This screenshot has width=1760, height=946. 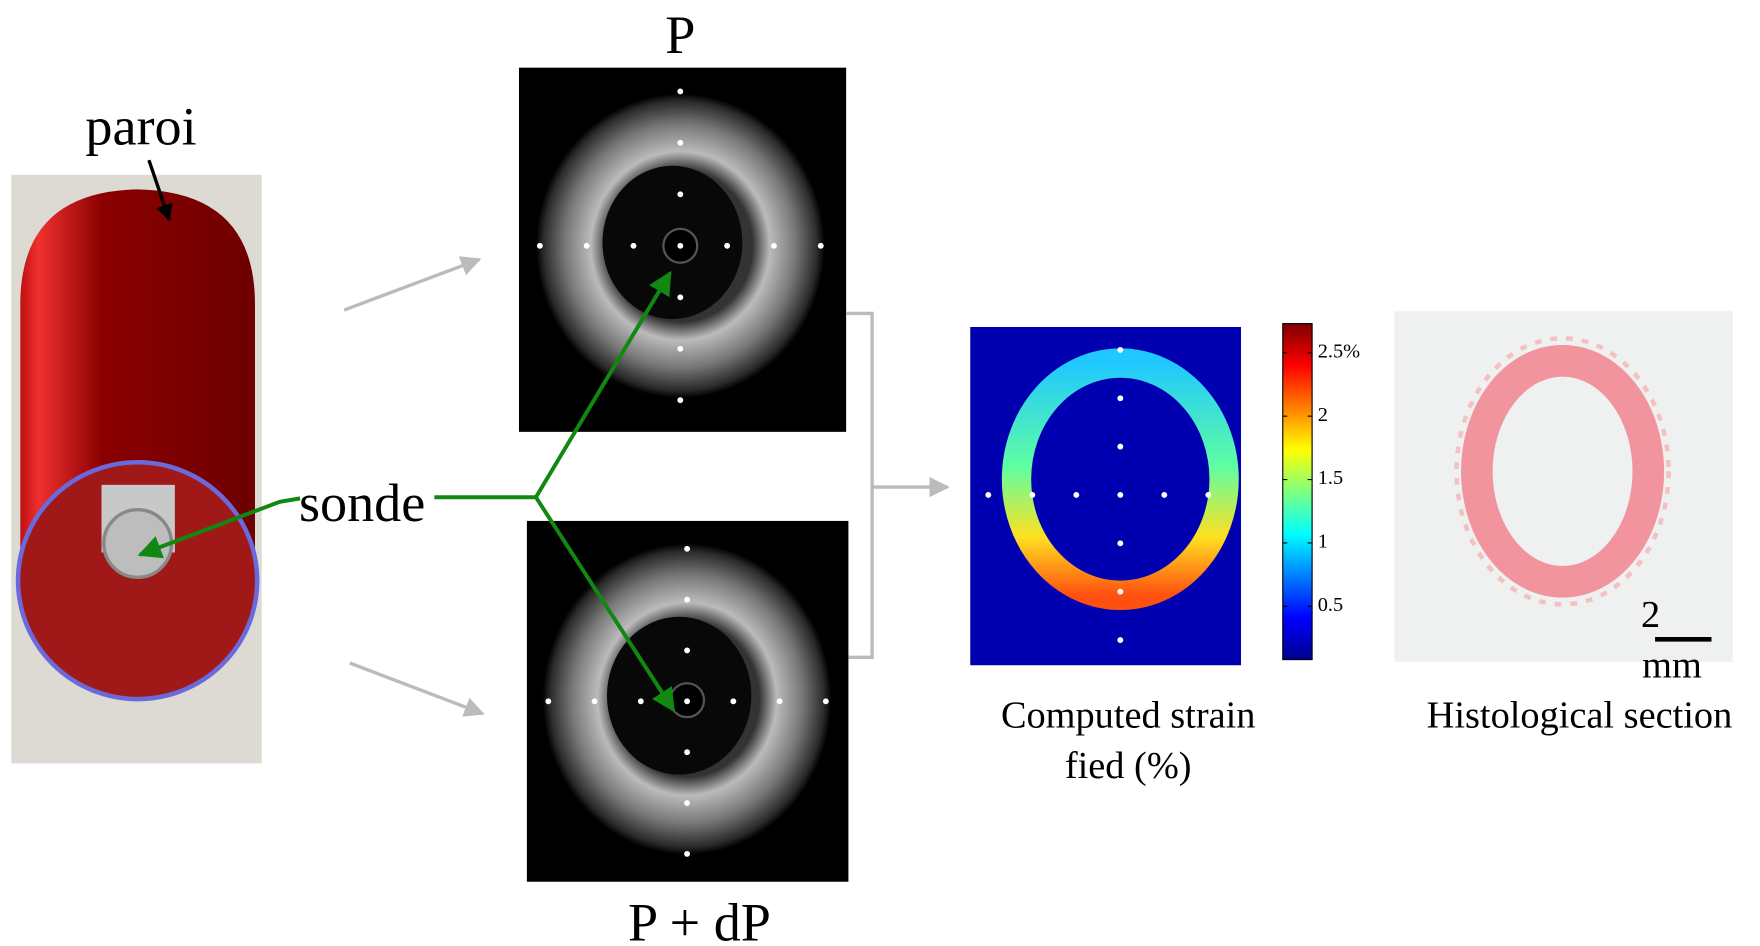 I want to click on probe-label: sonde, so click(x=362, y=503).